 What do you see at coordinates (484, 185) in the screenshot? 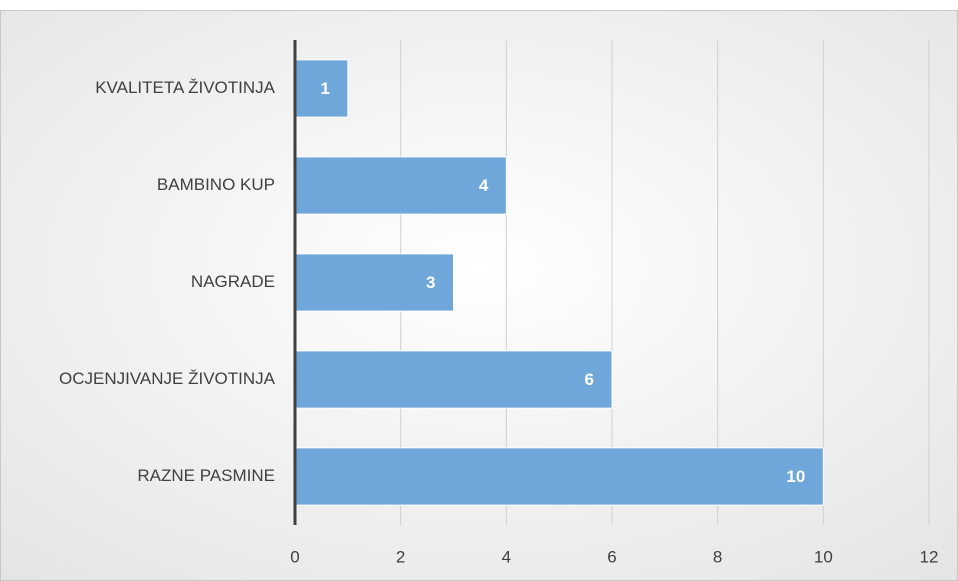
I see `data-label: 4` at bounding box center [484, 185].